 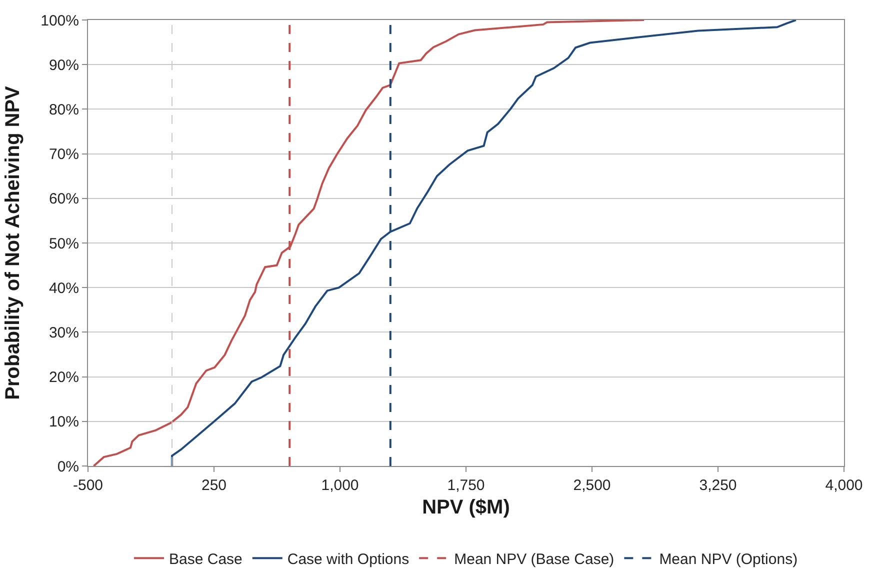 I want to click on y-axis-title: Probability of Not Acheiving NPV, so click(x=13, y=242).